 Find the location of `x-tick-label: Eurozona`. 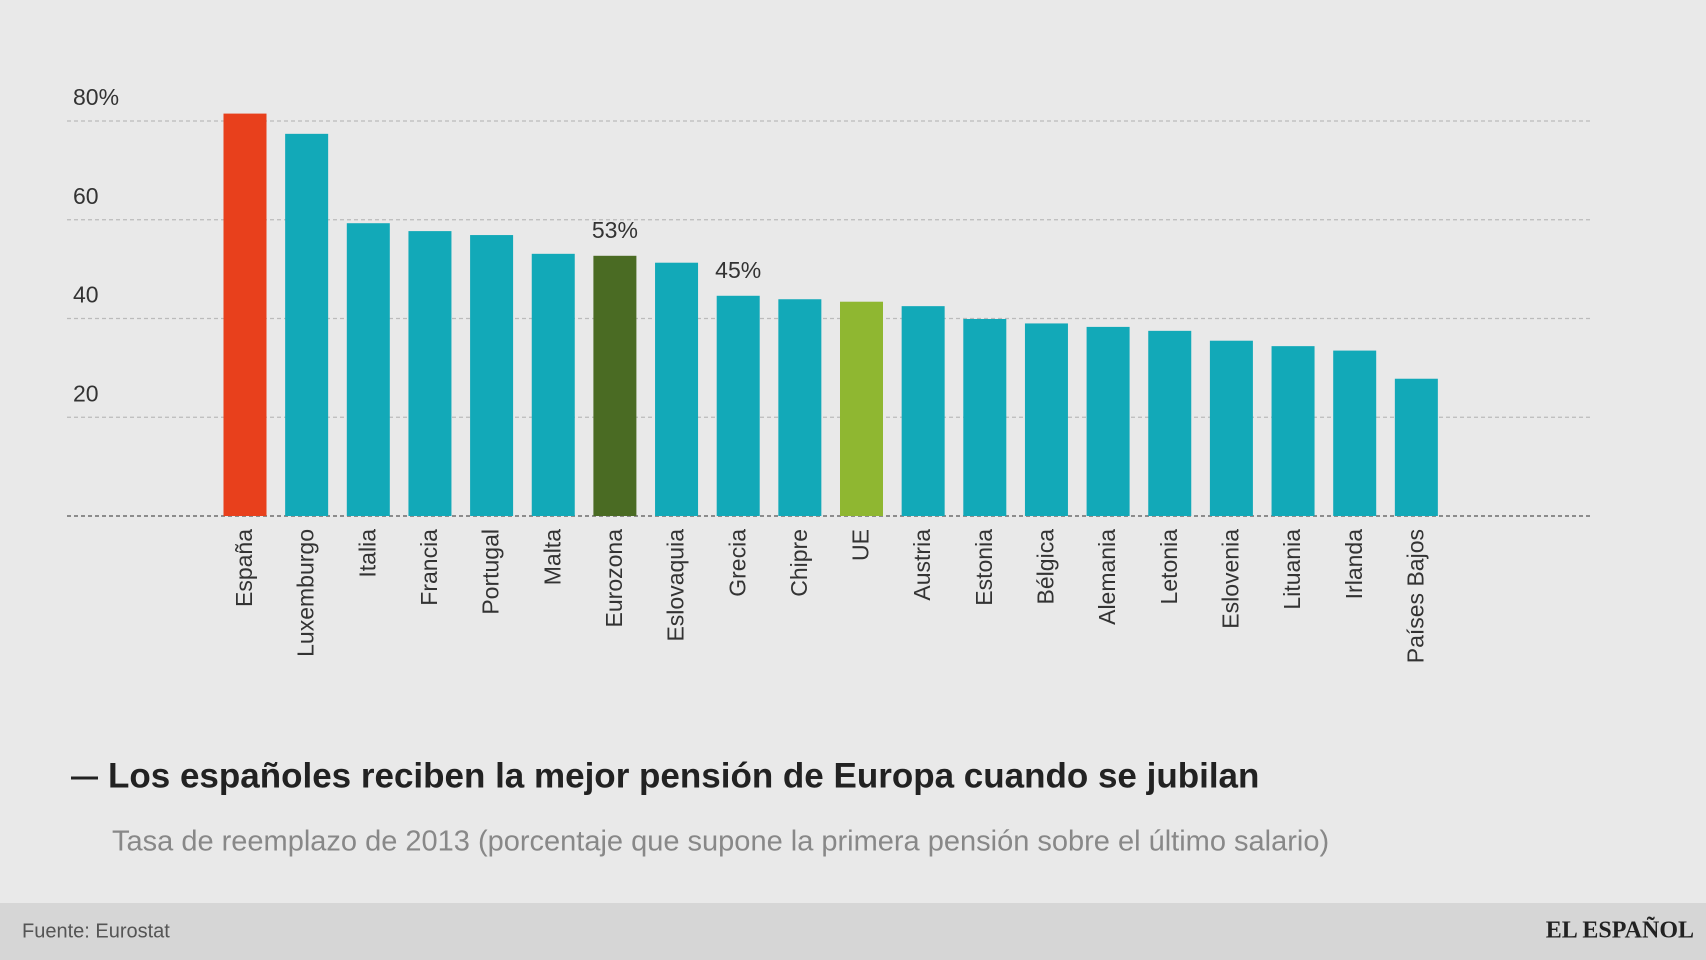

x-tick-label: Eurozona is located at coordinates (614, 578).